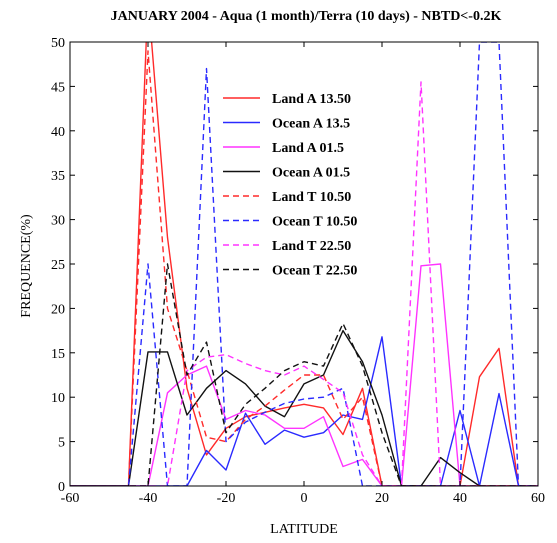 This screenshot has width=557, height=543. I want to click on y-axis-label: FREQUENCE(%), so click(26, 266).